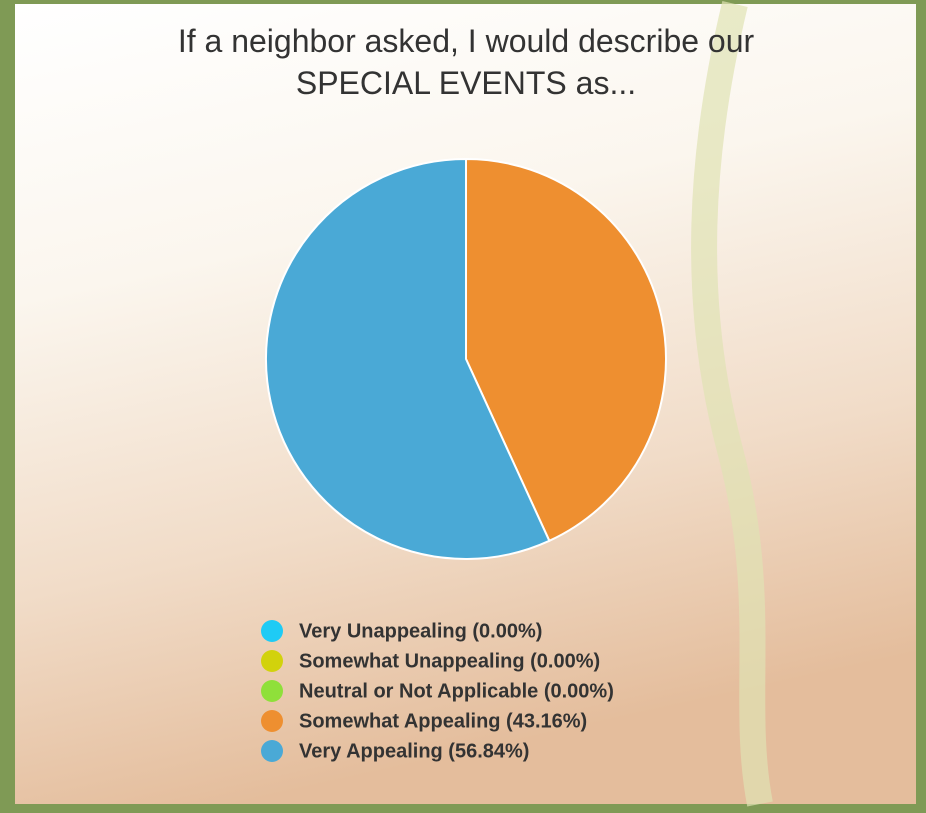 Image resolution: width=926 pixels, height=813 pixels. Describe the element at coordinates (456, 691) in the screenshot. I see `legend-label: Neutral or Not Applicable (0.00%)` at that location.